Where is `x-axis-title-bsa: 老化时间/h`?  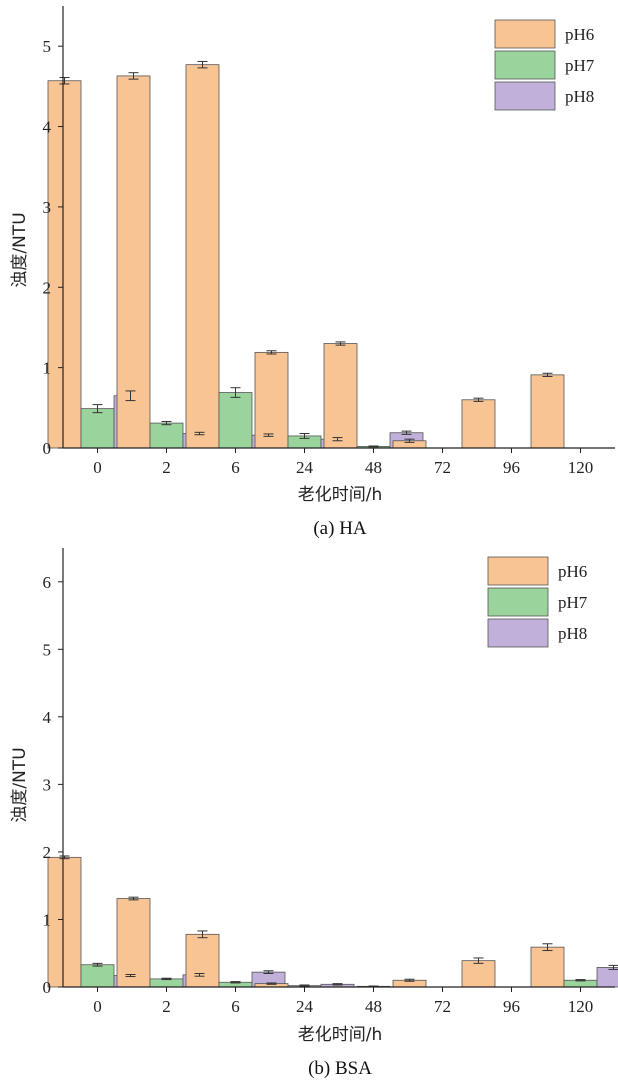 x-axis-title-bsa: 老化时间/h is located at coordinates (340, 1035).